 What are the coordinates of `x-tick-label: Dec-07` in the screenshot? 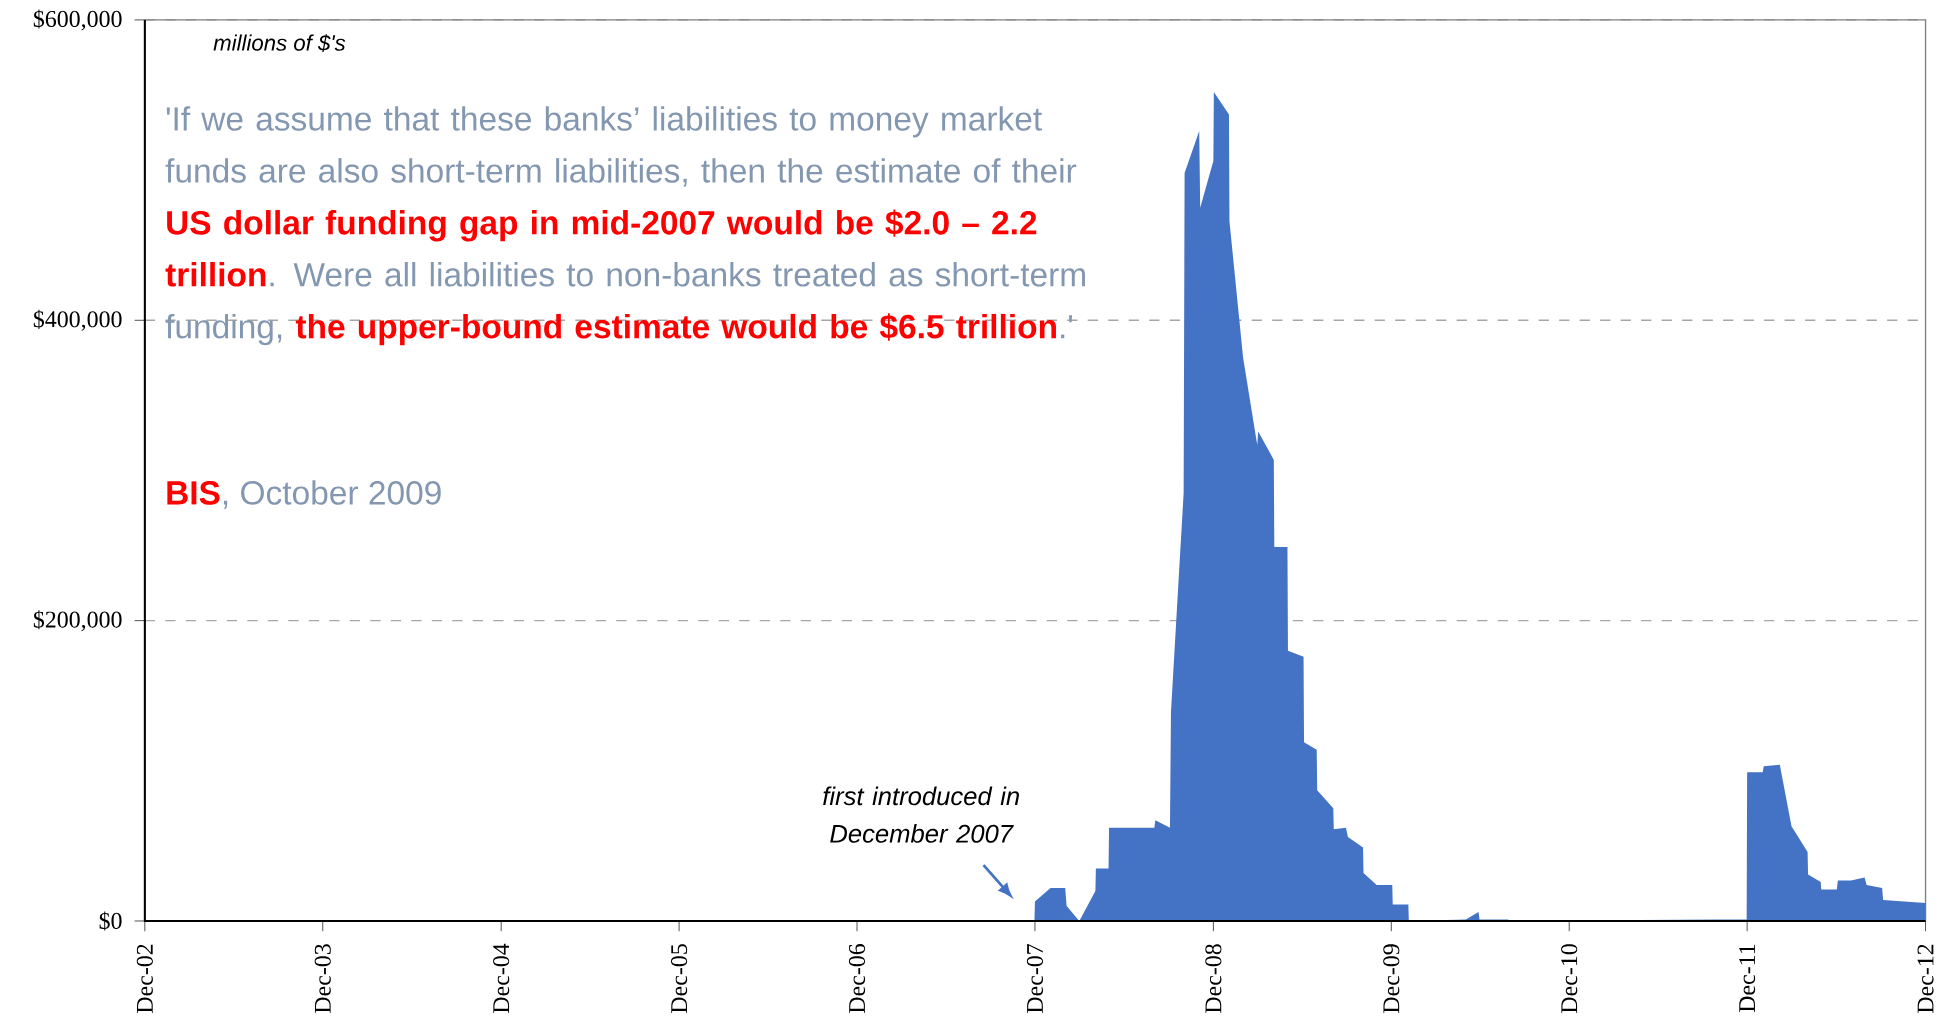 It's located at (1034, 978).